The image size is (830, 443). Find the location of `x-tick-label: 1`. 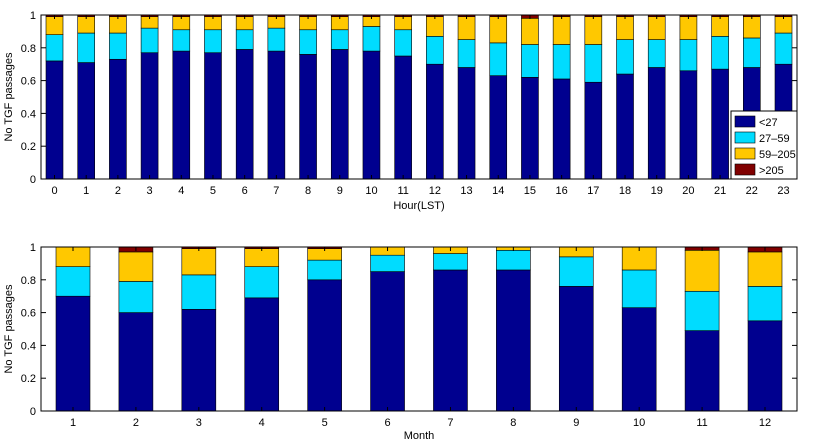

x-tick-label: 1 is located at coordinates (73, 423).